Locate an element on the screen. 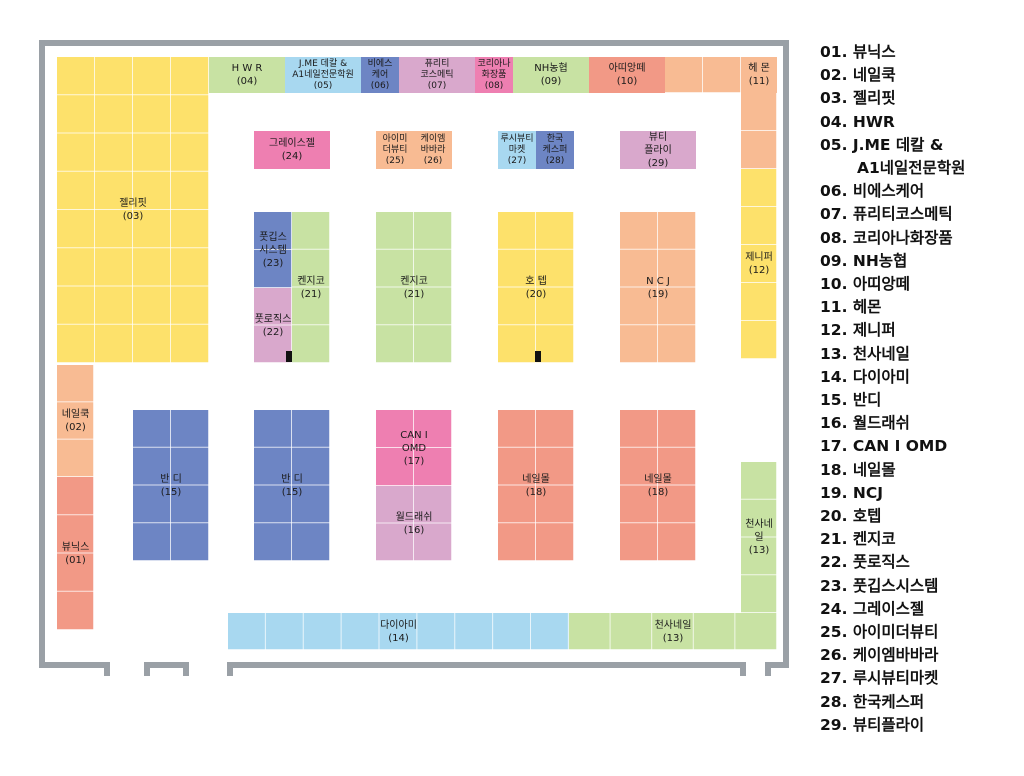  booth-bscare: 비에스 케어 (06) is located at coordinates (380, 75).